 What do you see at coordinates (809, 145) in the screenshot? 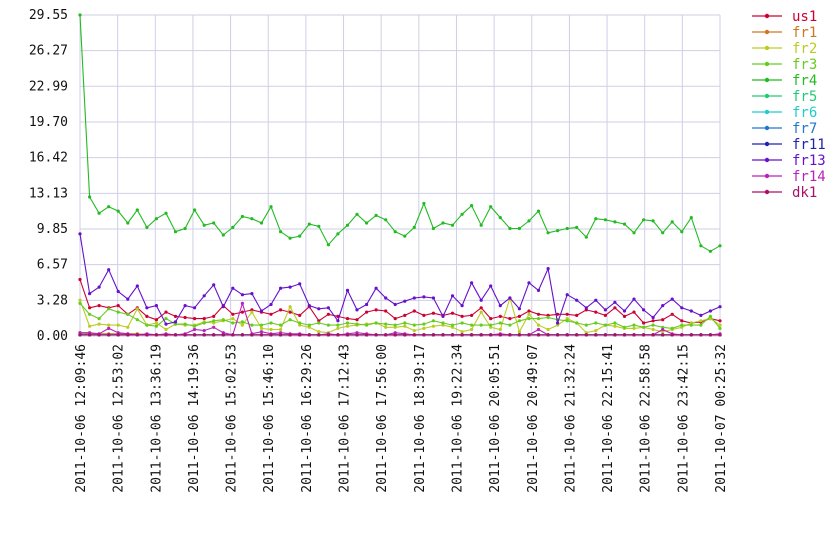
I see `legend-label: fr11` at bounding box center [809, 145].